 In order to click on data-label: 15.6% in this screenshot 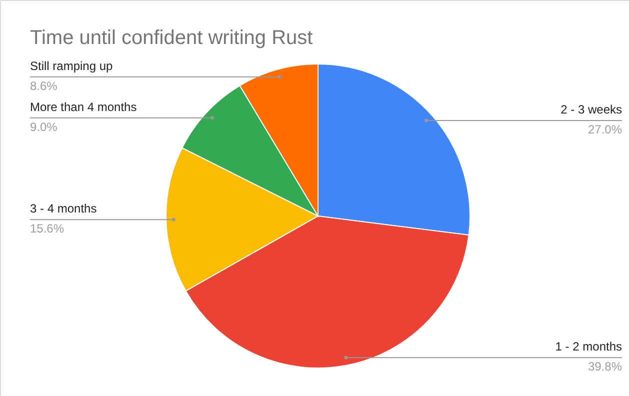, I will do `click(47, 229)`.